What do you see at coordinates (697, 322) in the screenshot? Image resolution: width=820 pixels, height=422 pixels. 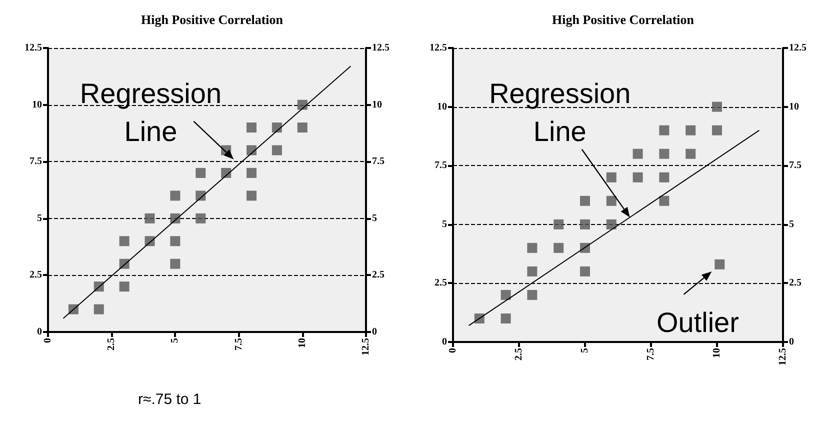 I see `annotation: Outlier` at bounding box center [697, 322].